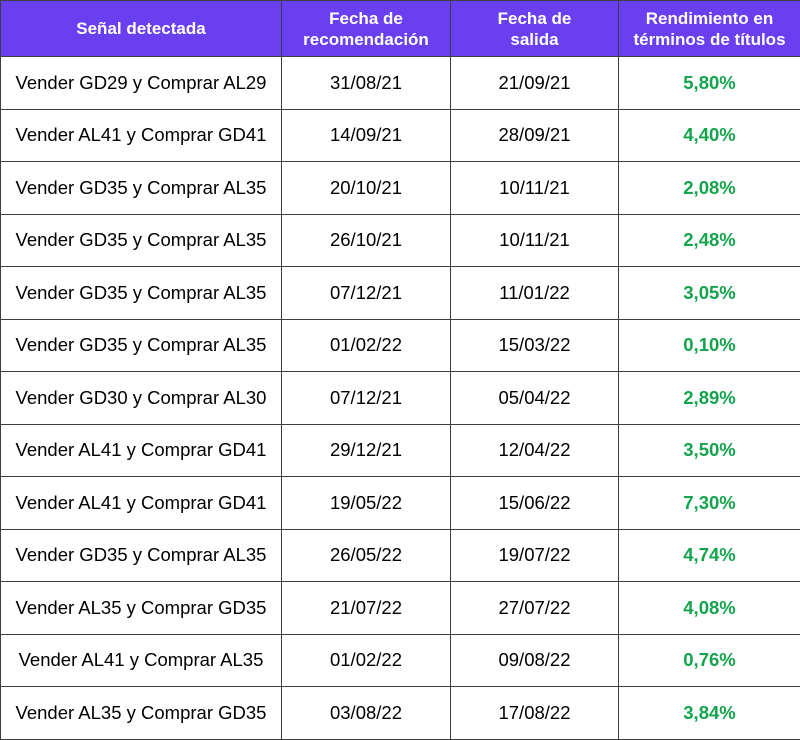 This screenshot has width=800, height=740. What do you see at coordinates (709, 555) in the screenshot?
I see `performance-cell: 4,74%` at bounding box center [709, 555].